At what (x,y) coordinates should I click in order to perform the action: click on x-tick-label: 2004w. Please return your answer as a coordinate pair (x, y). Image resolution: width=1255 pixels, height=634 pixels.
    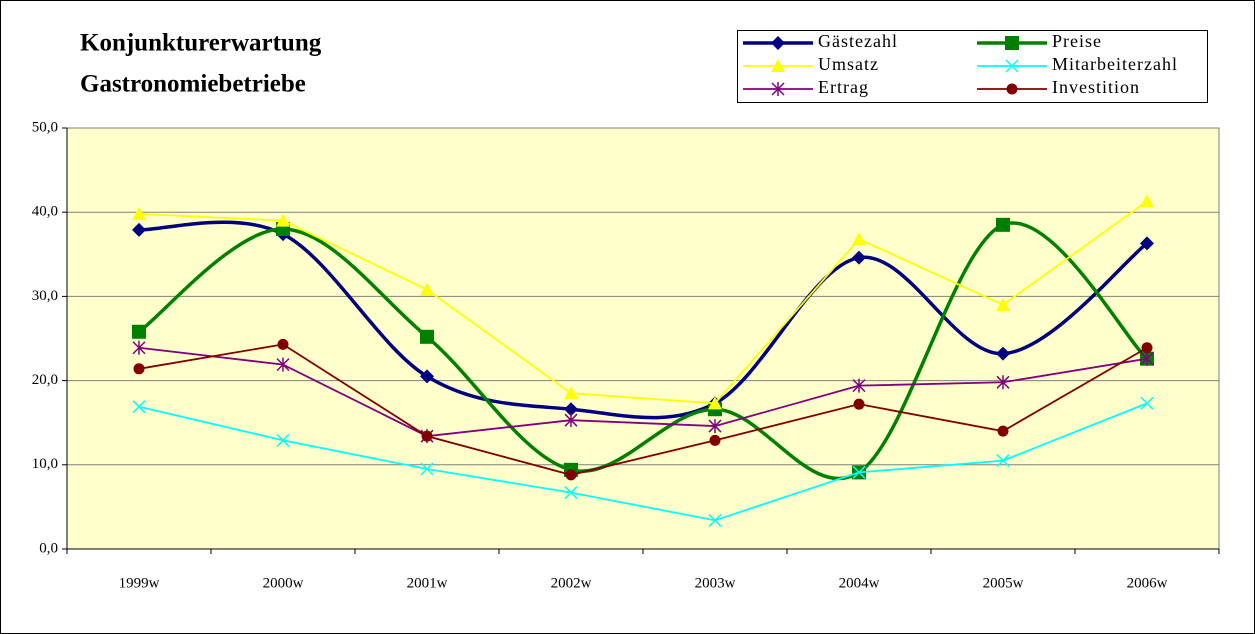
    Looking at the image, I should click on (859, 583).